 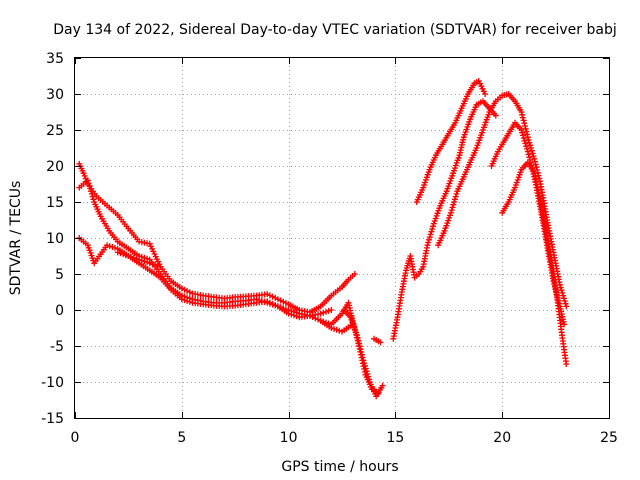 What do you see at coordinates (395, 438) in the screenshot?
I see `x-tick-label: 15` at bounding box center [395, 438].